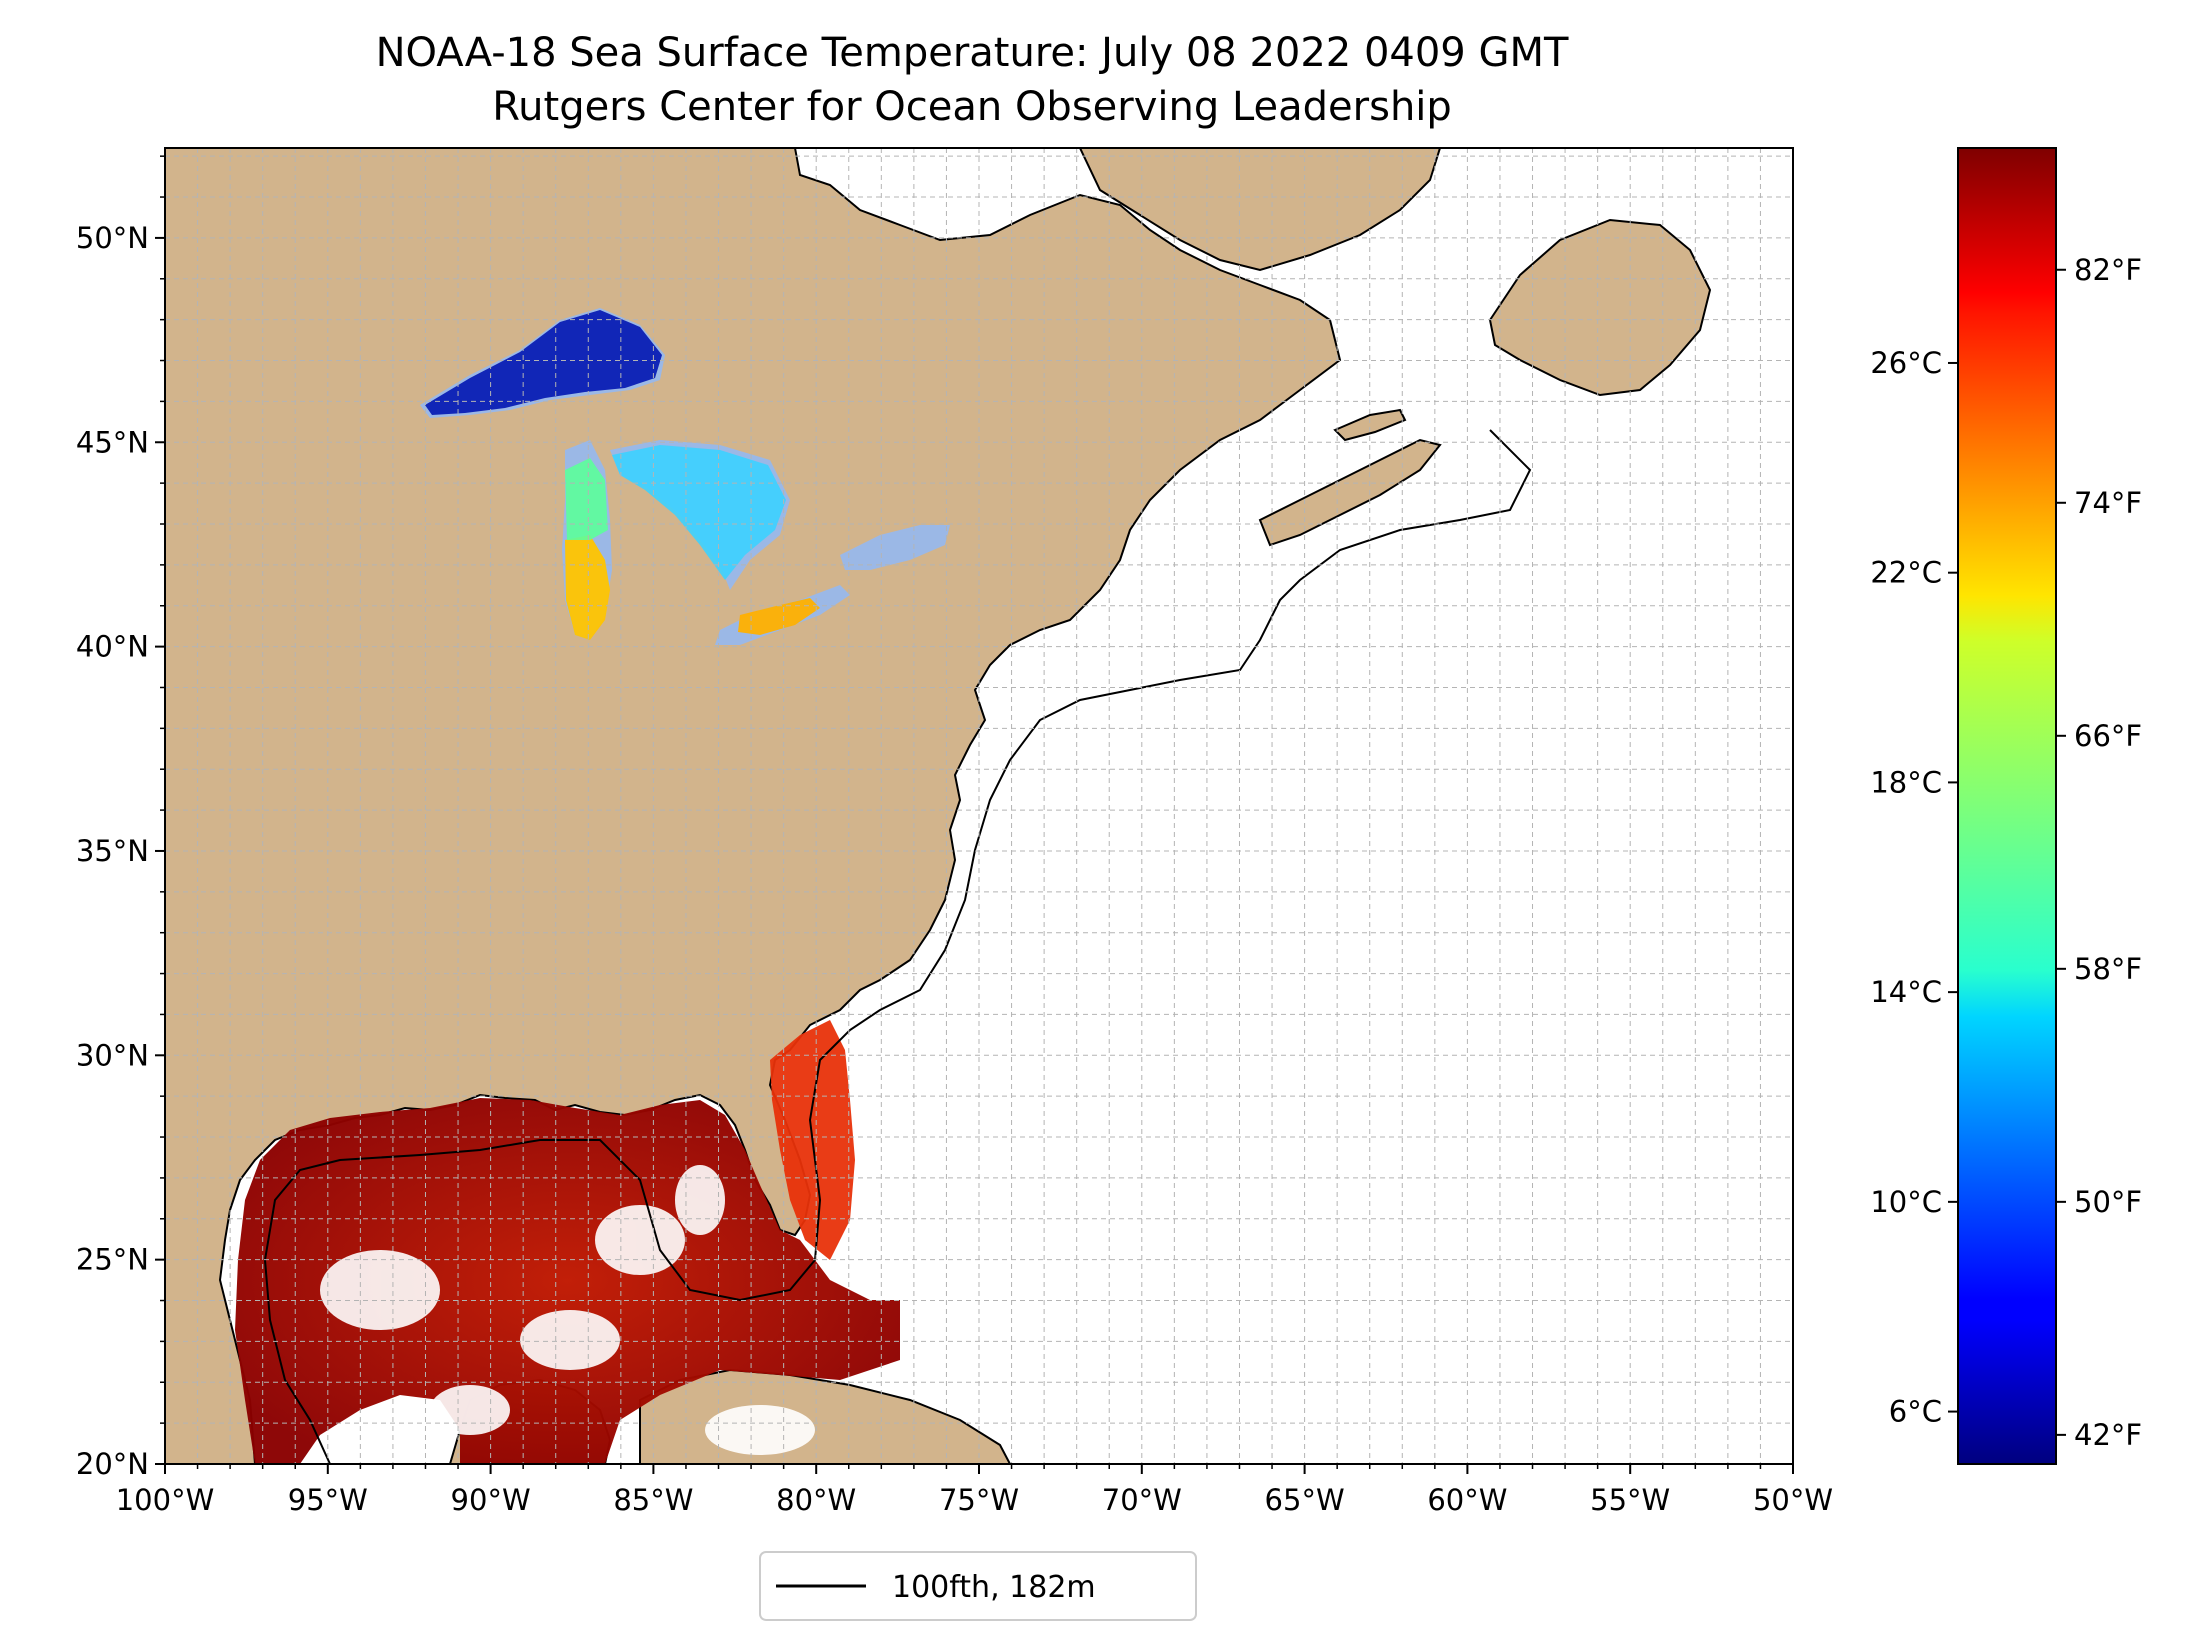 The image size is (2201, 1647). What do you see at coordinates (1370, 425) in the screenshot?
I see `land-pei` at bounding box center [1370, 425].